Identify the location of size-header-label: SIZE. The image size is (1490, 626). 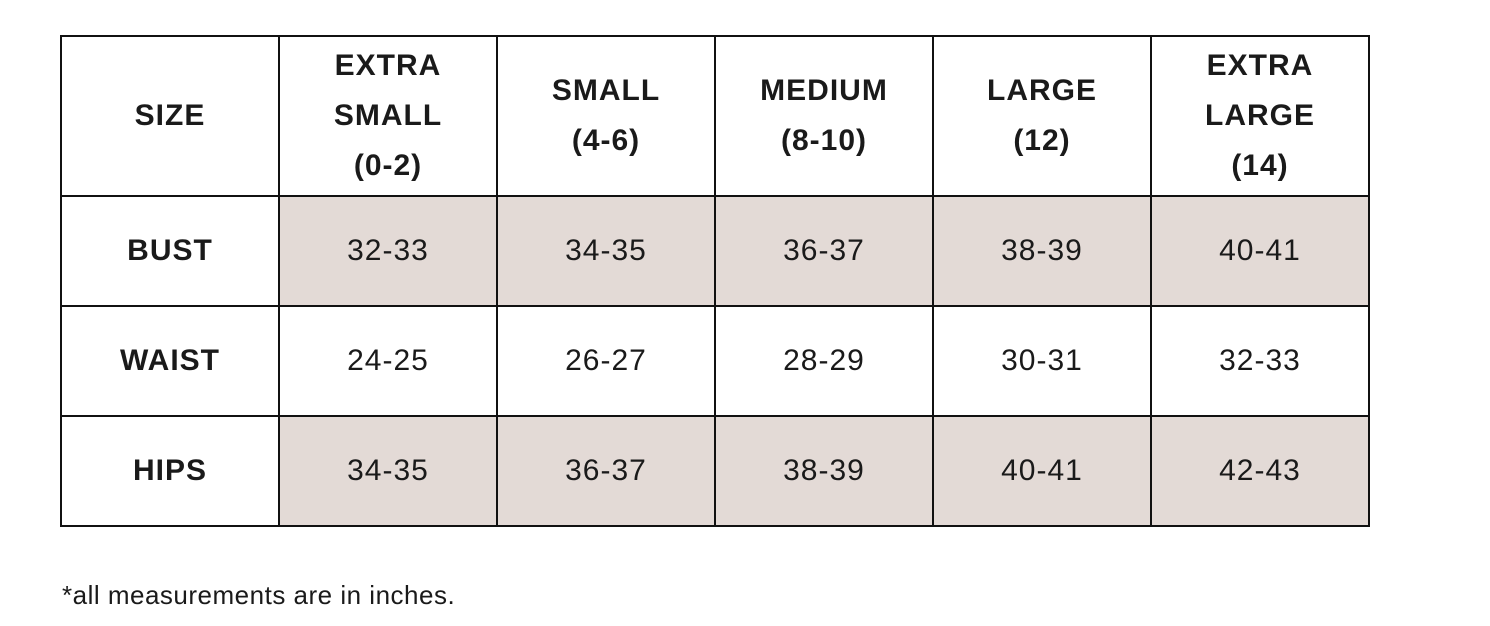
(170, 116).